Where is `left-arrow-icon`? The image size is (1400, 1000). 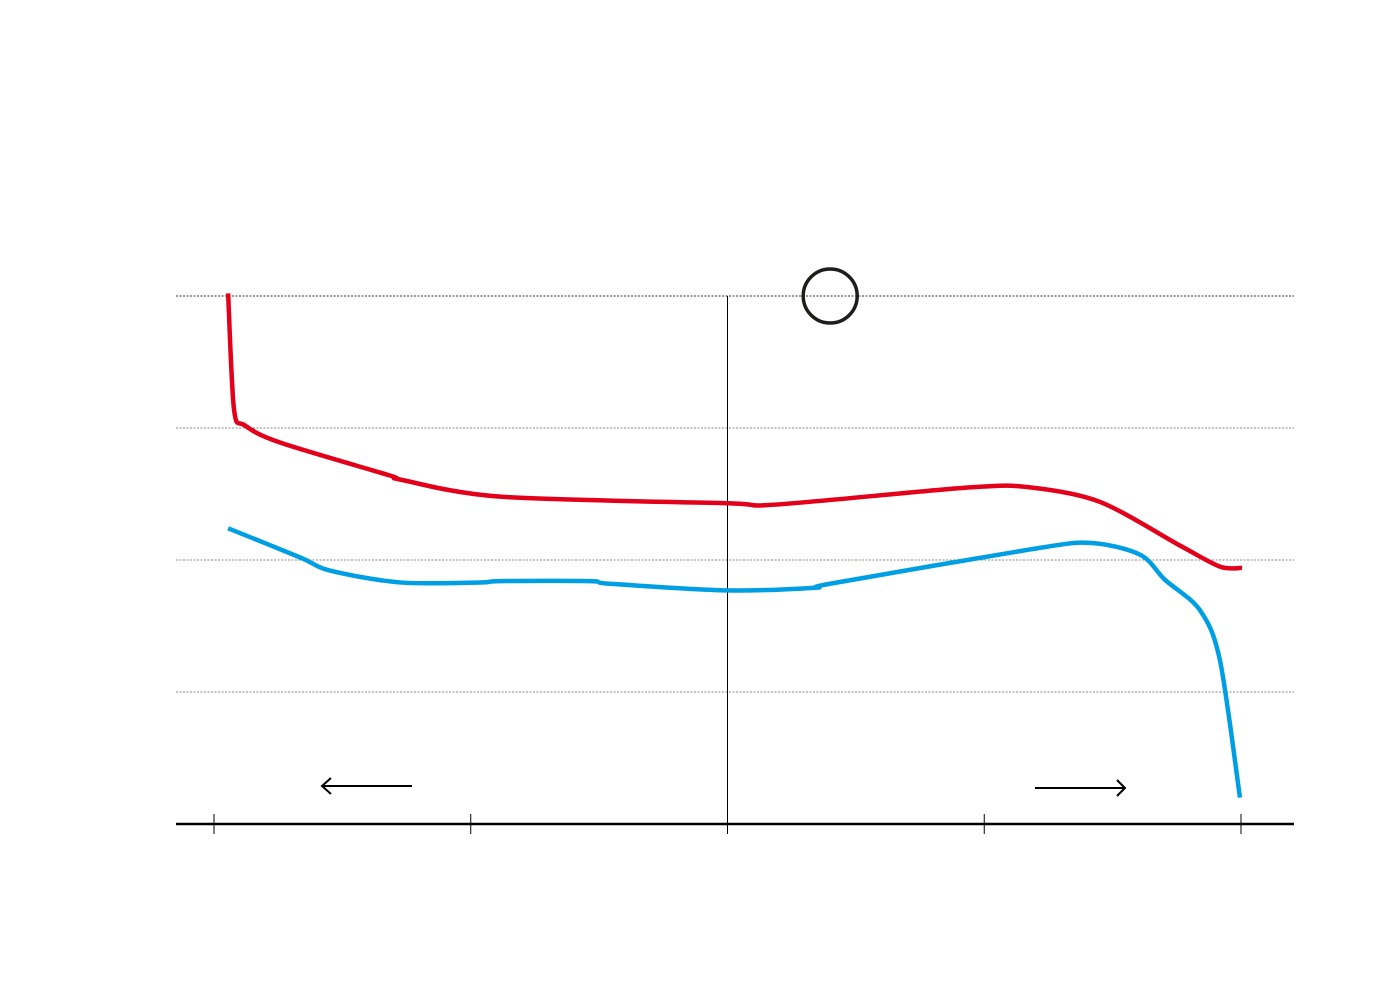
left-arrow-icon is located at coordinates (366, 786).